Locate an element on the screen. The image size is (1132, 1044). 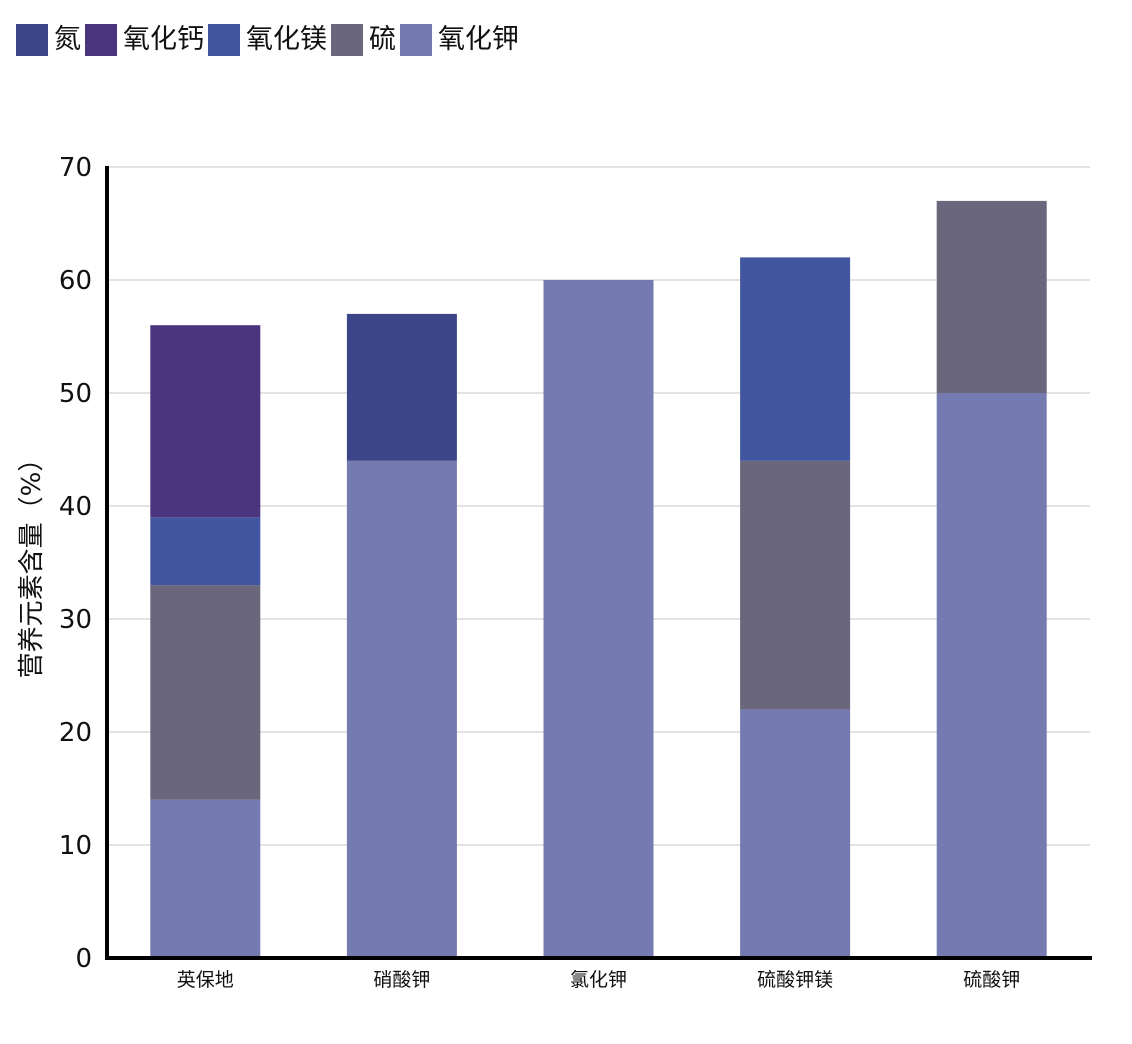
y-tick-label: 30 is located at coordinates (75, 620).